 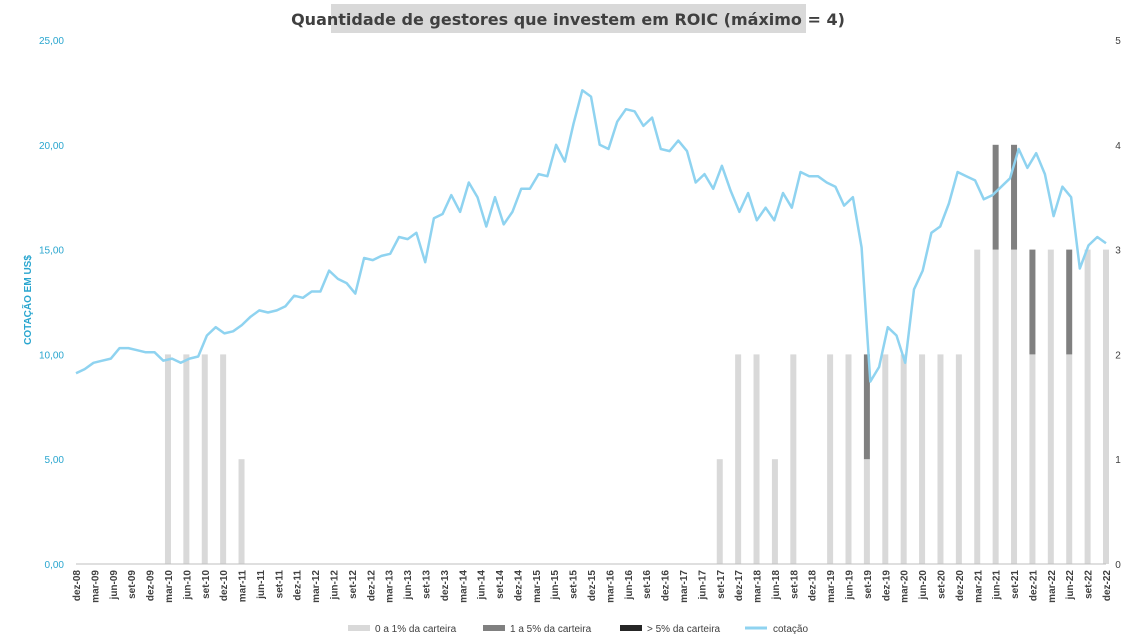 What do you see at coordinates (790, 629) in the screenshot?
I see `legend-label-cotacao: cotação` at bounding box center [790, 629].